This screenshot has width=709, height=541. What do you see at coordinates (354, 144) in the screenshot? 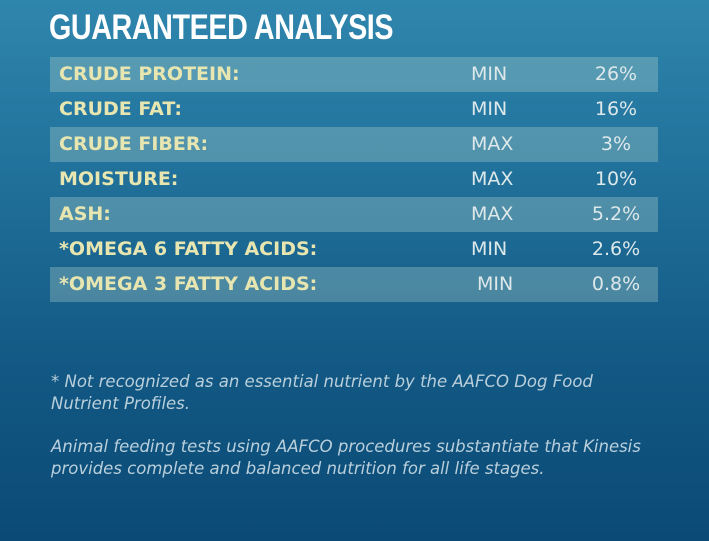
I see `table-row-crude-fiber: CRUDE FIBER: MAX 3%` at bounding box center [354, 144].